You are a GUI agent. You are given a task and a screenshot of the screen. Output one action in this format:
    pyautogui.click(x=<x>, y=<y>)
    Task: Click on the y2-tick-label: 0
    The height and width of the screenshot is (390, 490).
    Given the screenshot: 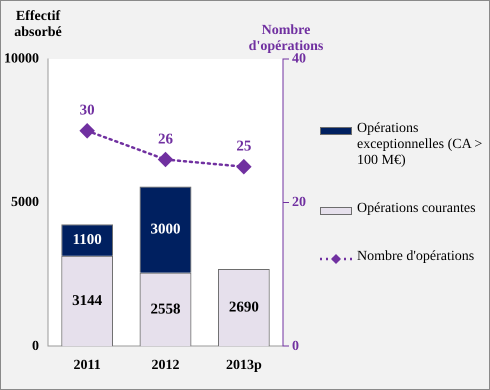 What is the action you would take?
    pyautogui.click(x=295, y=346)
    